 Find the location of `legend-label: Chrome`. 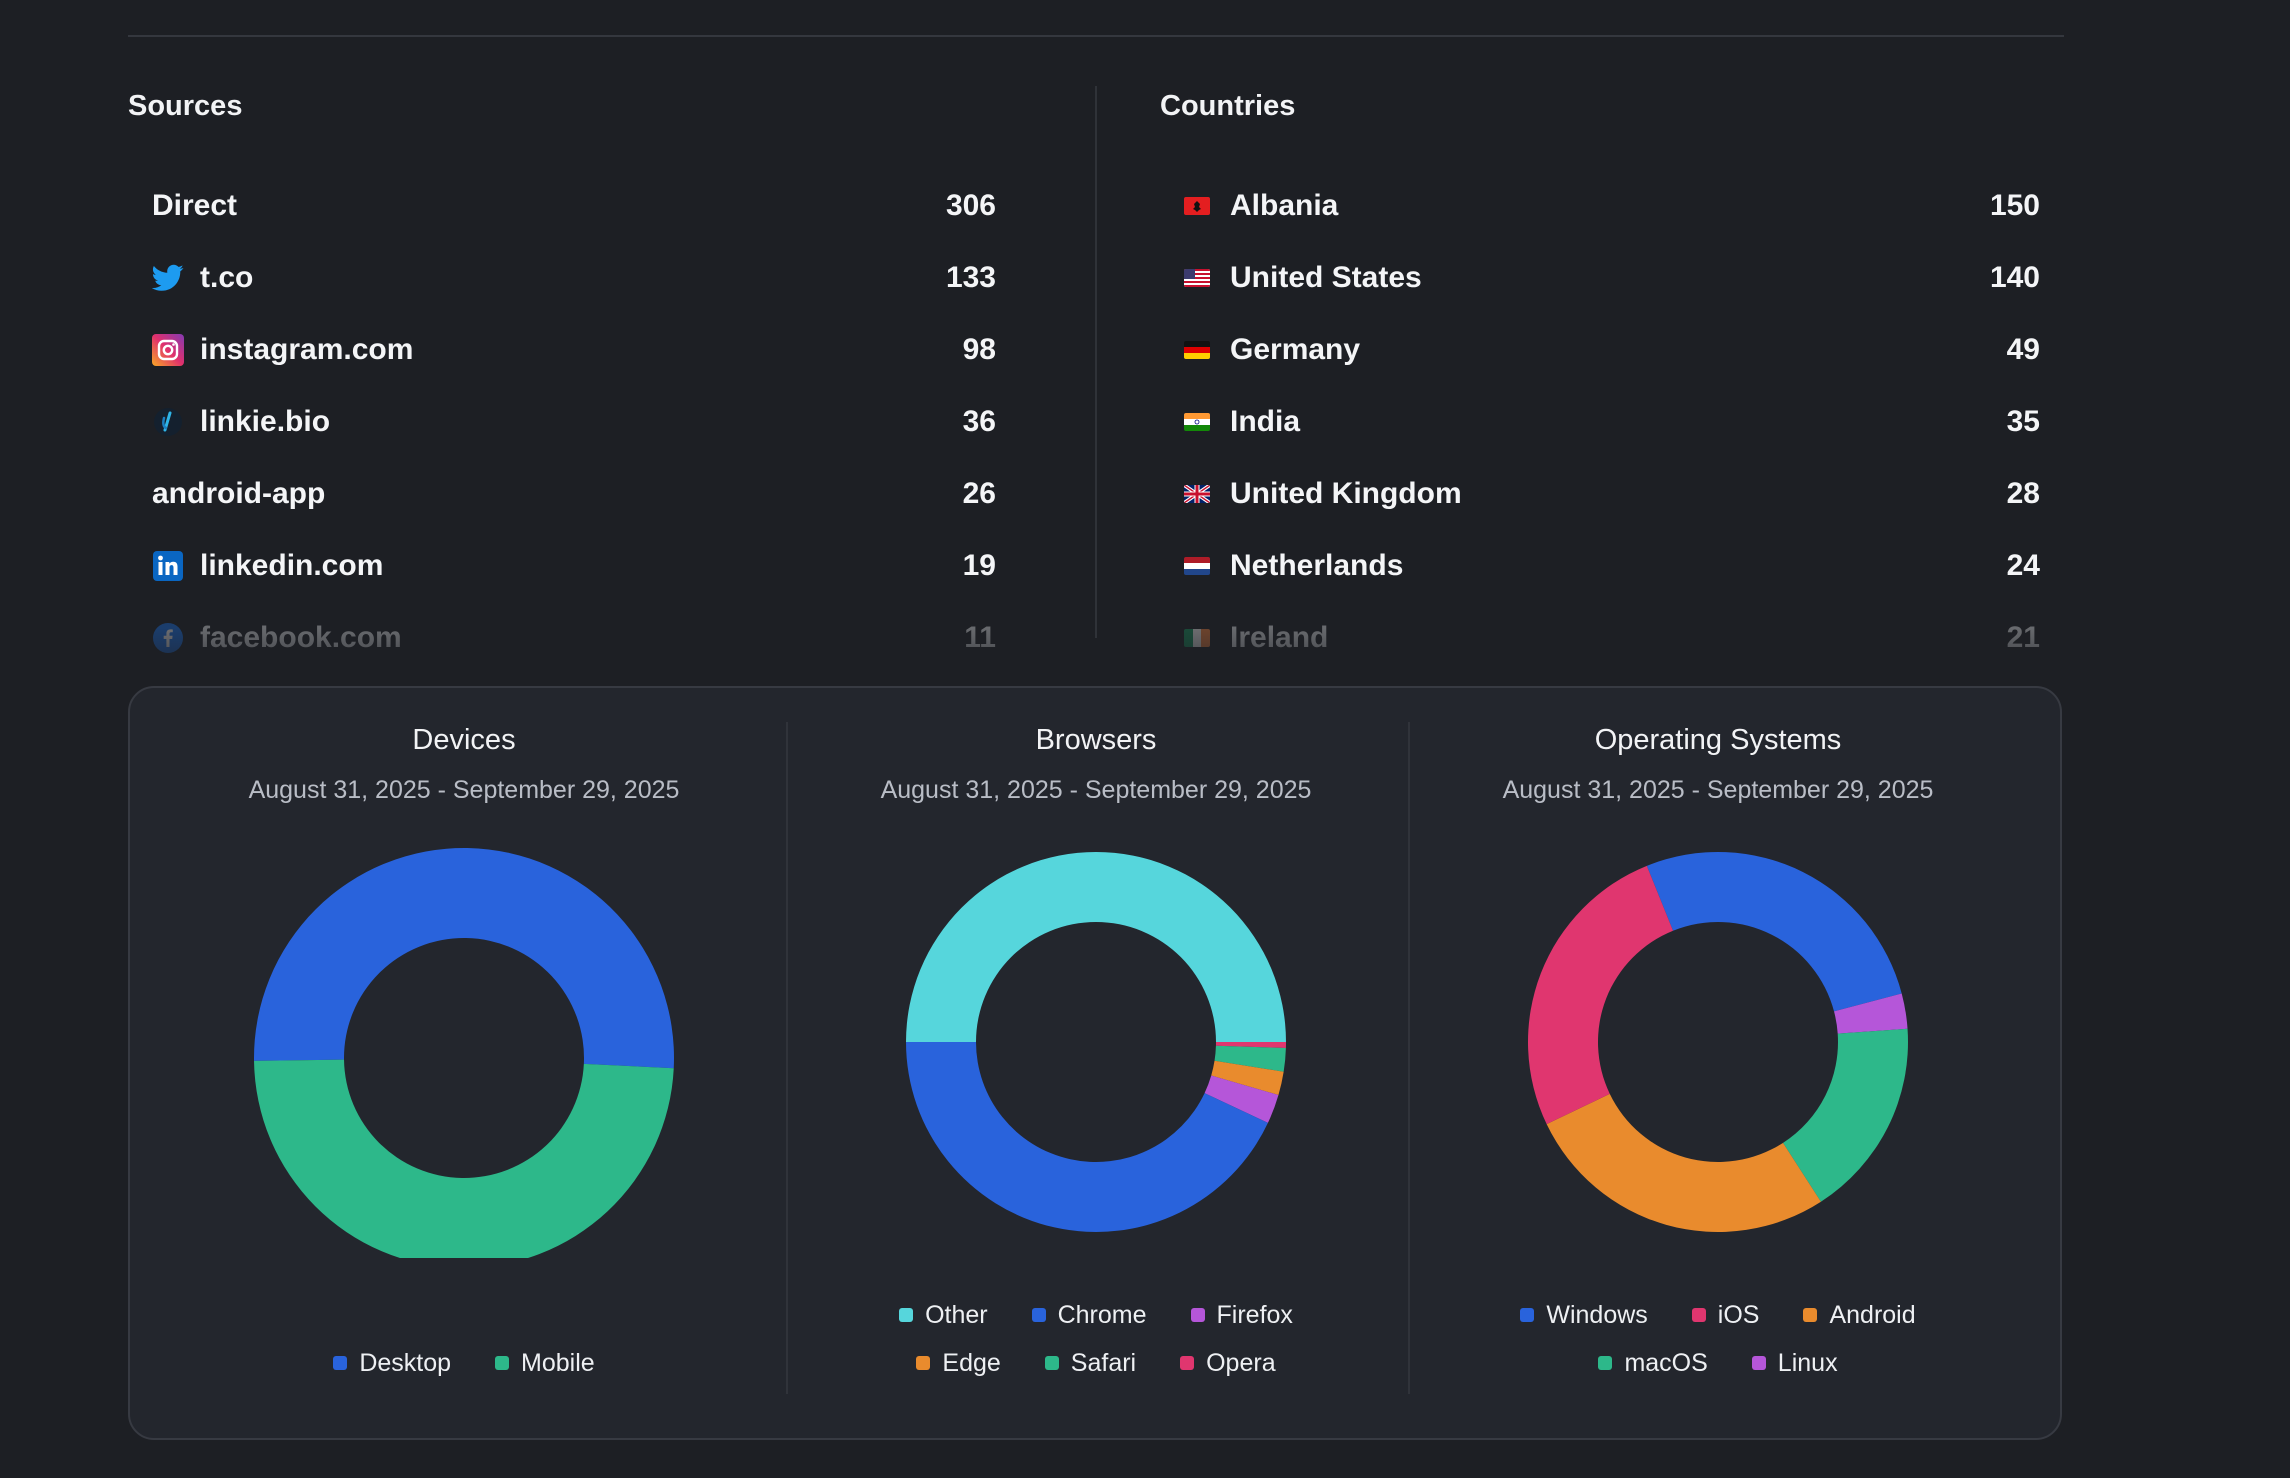

legend-label: Chrome is located at coordinates (1102, 1314).